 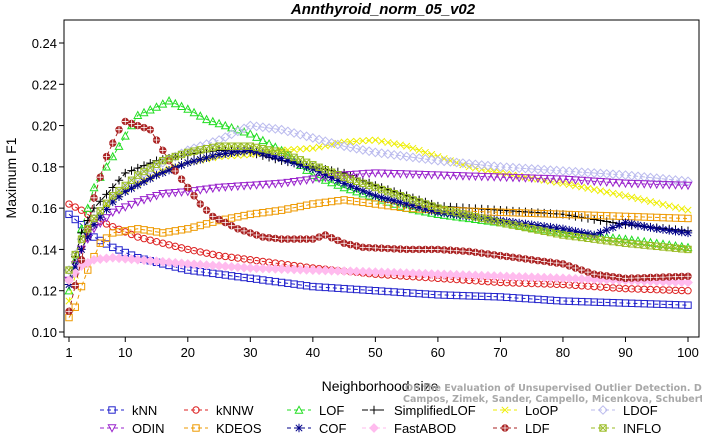 What do you see at coordinates (688, 352) in the screenshot?
I see `x-tick-label: 100` at bounding box center [688, 352].